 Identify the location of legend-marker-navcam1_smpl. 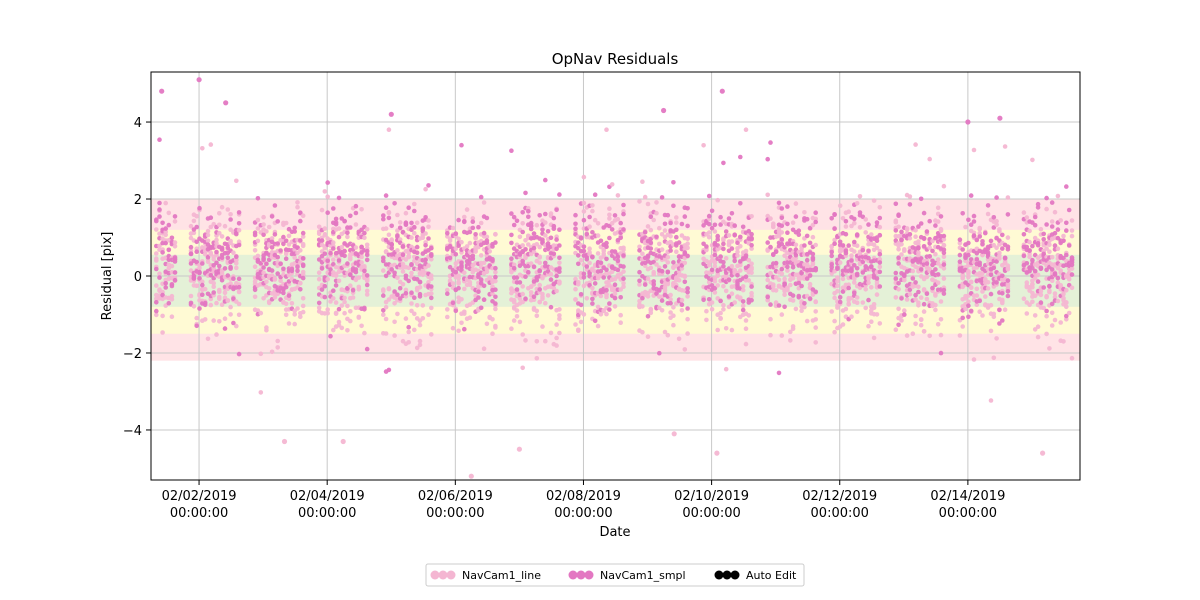
(589, 575).